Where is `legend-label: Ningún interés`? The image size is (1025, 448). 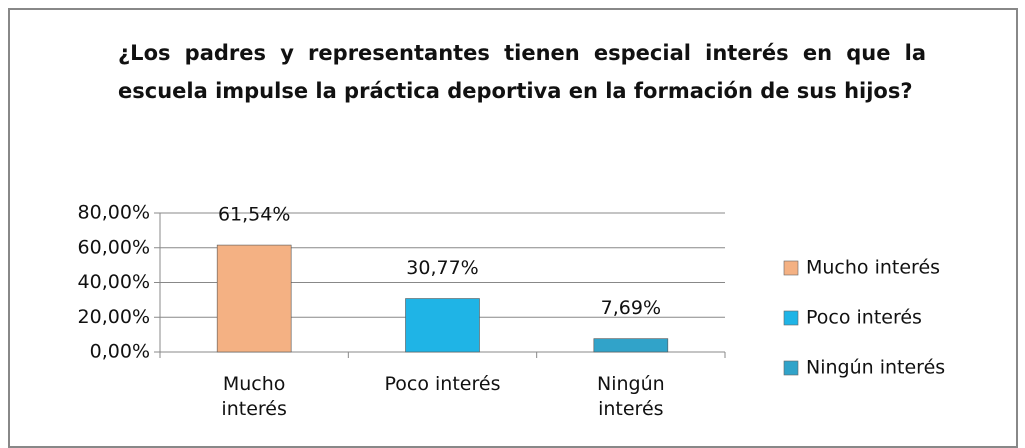
legend-label: Ningún interés is located at coordinates (875, 368).